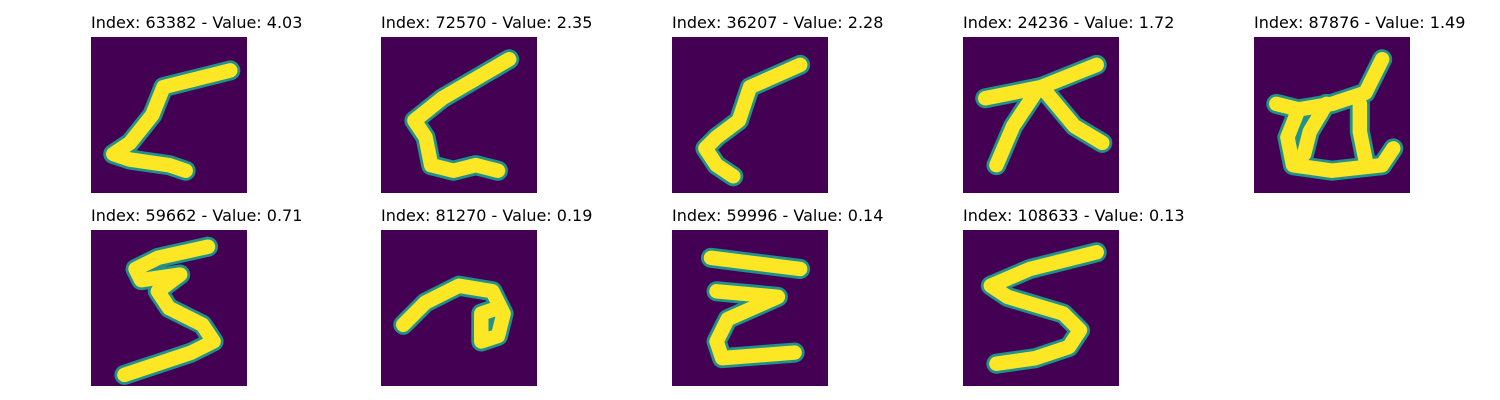 The image size is (1500, 400). Describe the element at coordinates (487, 22) in the screenshot. I see `panel-title: Index: 72570 - Value: 2.35` at that location.